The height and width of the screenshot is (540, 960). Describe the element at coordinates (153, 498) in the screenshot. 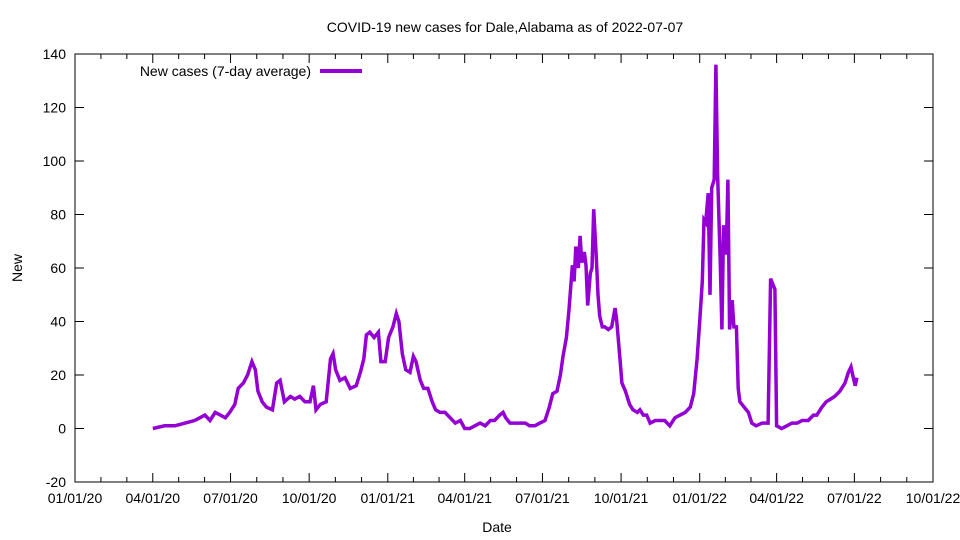

I see `x-tick-label: 04/01/20` at that location.